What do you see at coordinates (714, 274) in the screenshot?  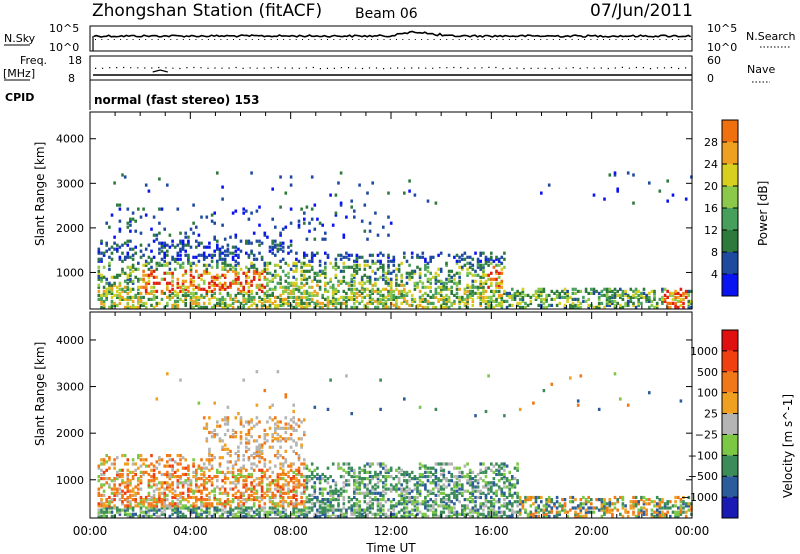 I see `colorbar-tick-label: 4` at bounding box center [714, 274].